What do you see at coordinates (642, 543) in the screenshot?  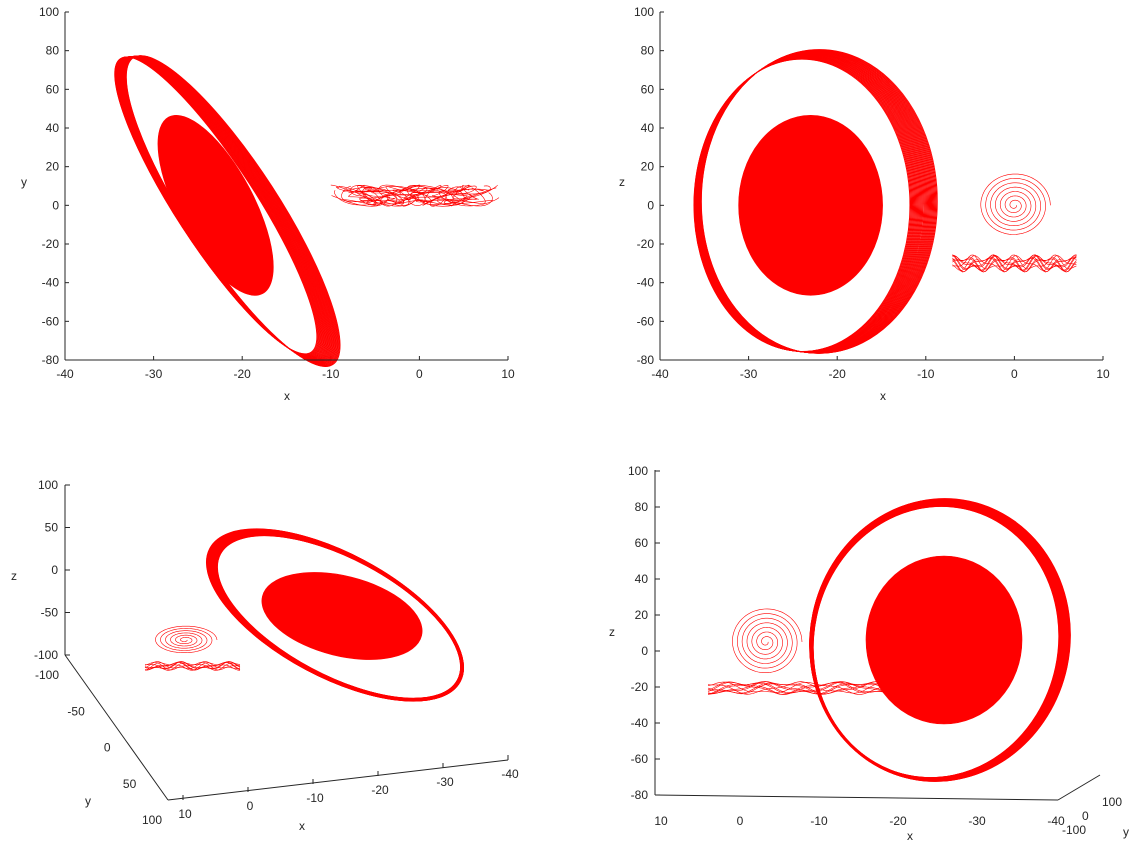 I see `z-tick-label: 60` at bounding box center [642, 543].